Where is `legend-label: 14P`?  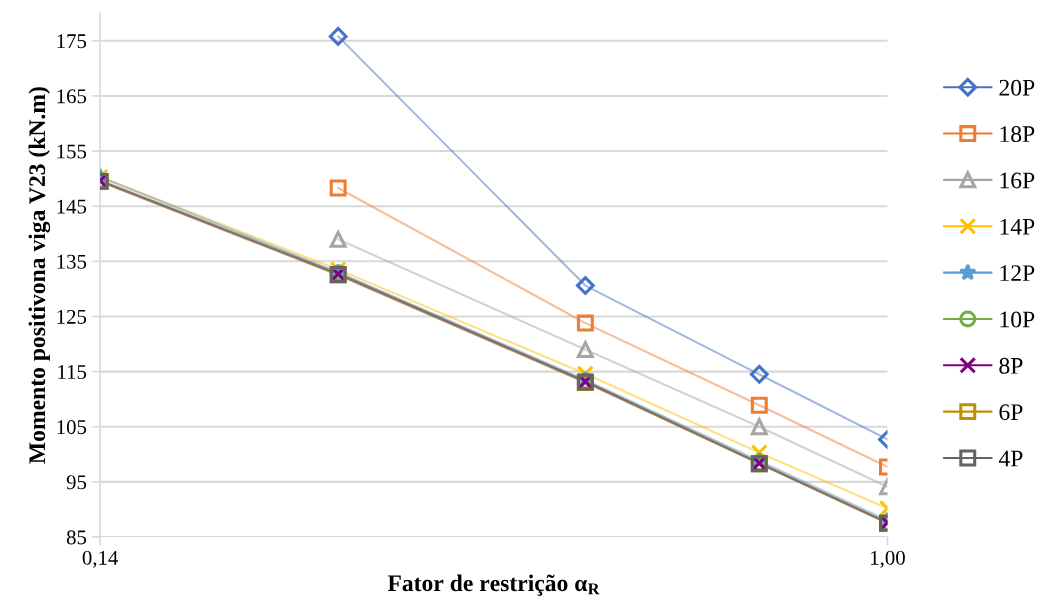 legend-label: 14P is located at coordinates (1017, 226).